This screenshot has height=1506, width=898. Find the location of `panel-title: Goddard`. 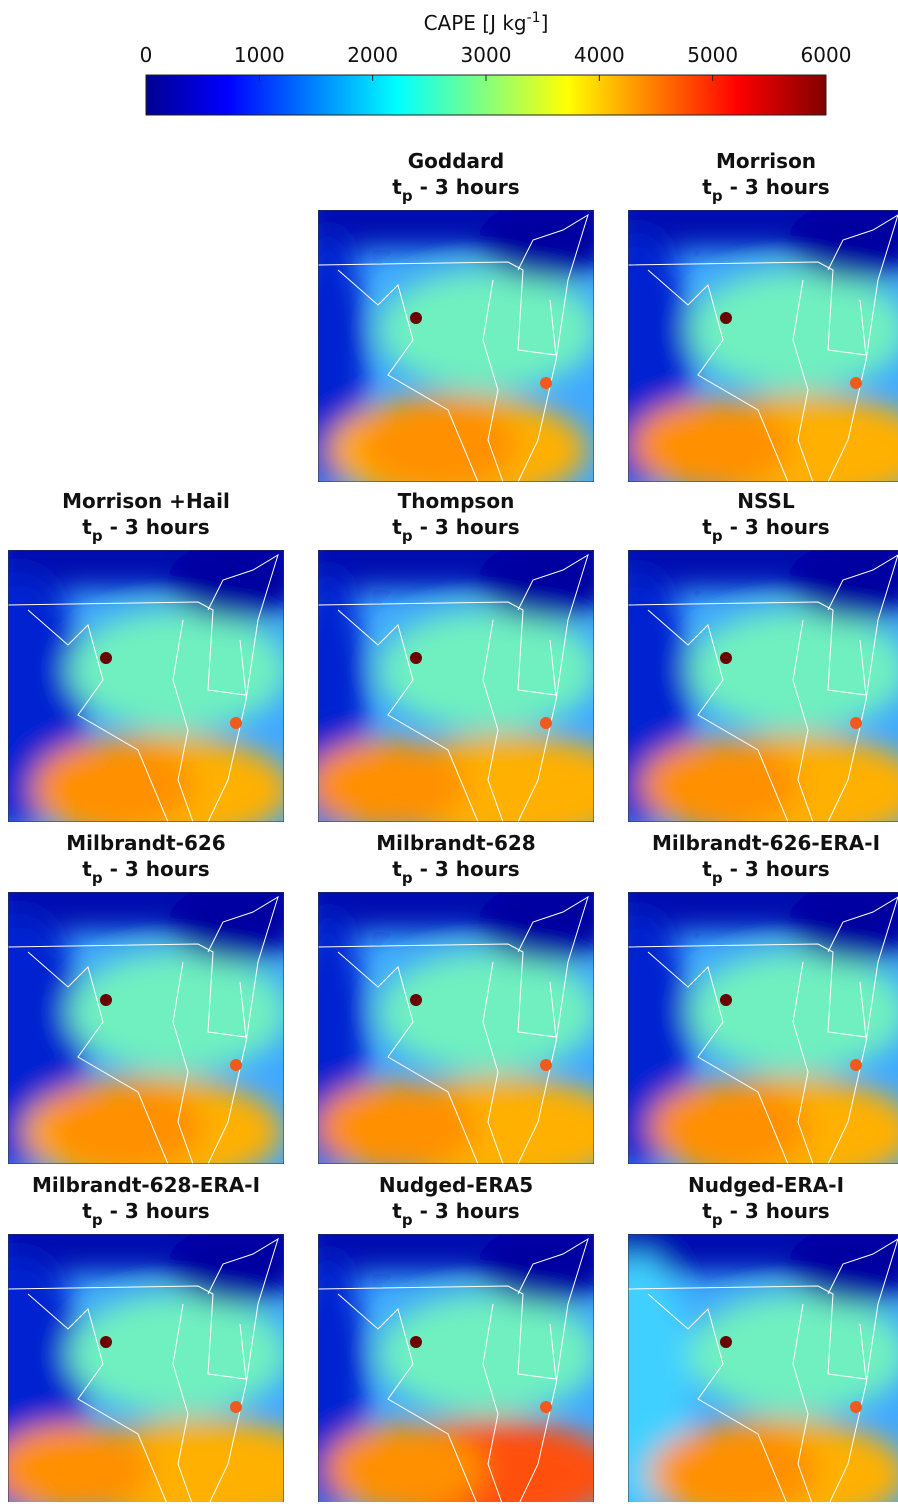

panel-title: Goddard is located at coordinates (456, 161).